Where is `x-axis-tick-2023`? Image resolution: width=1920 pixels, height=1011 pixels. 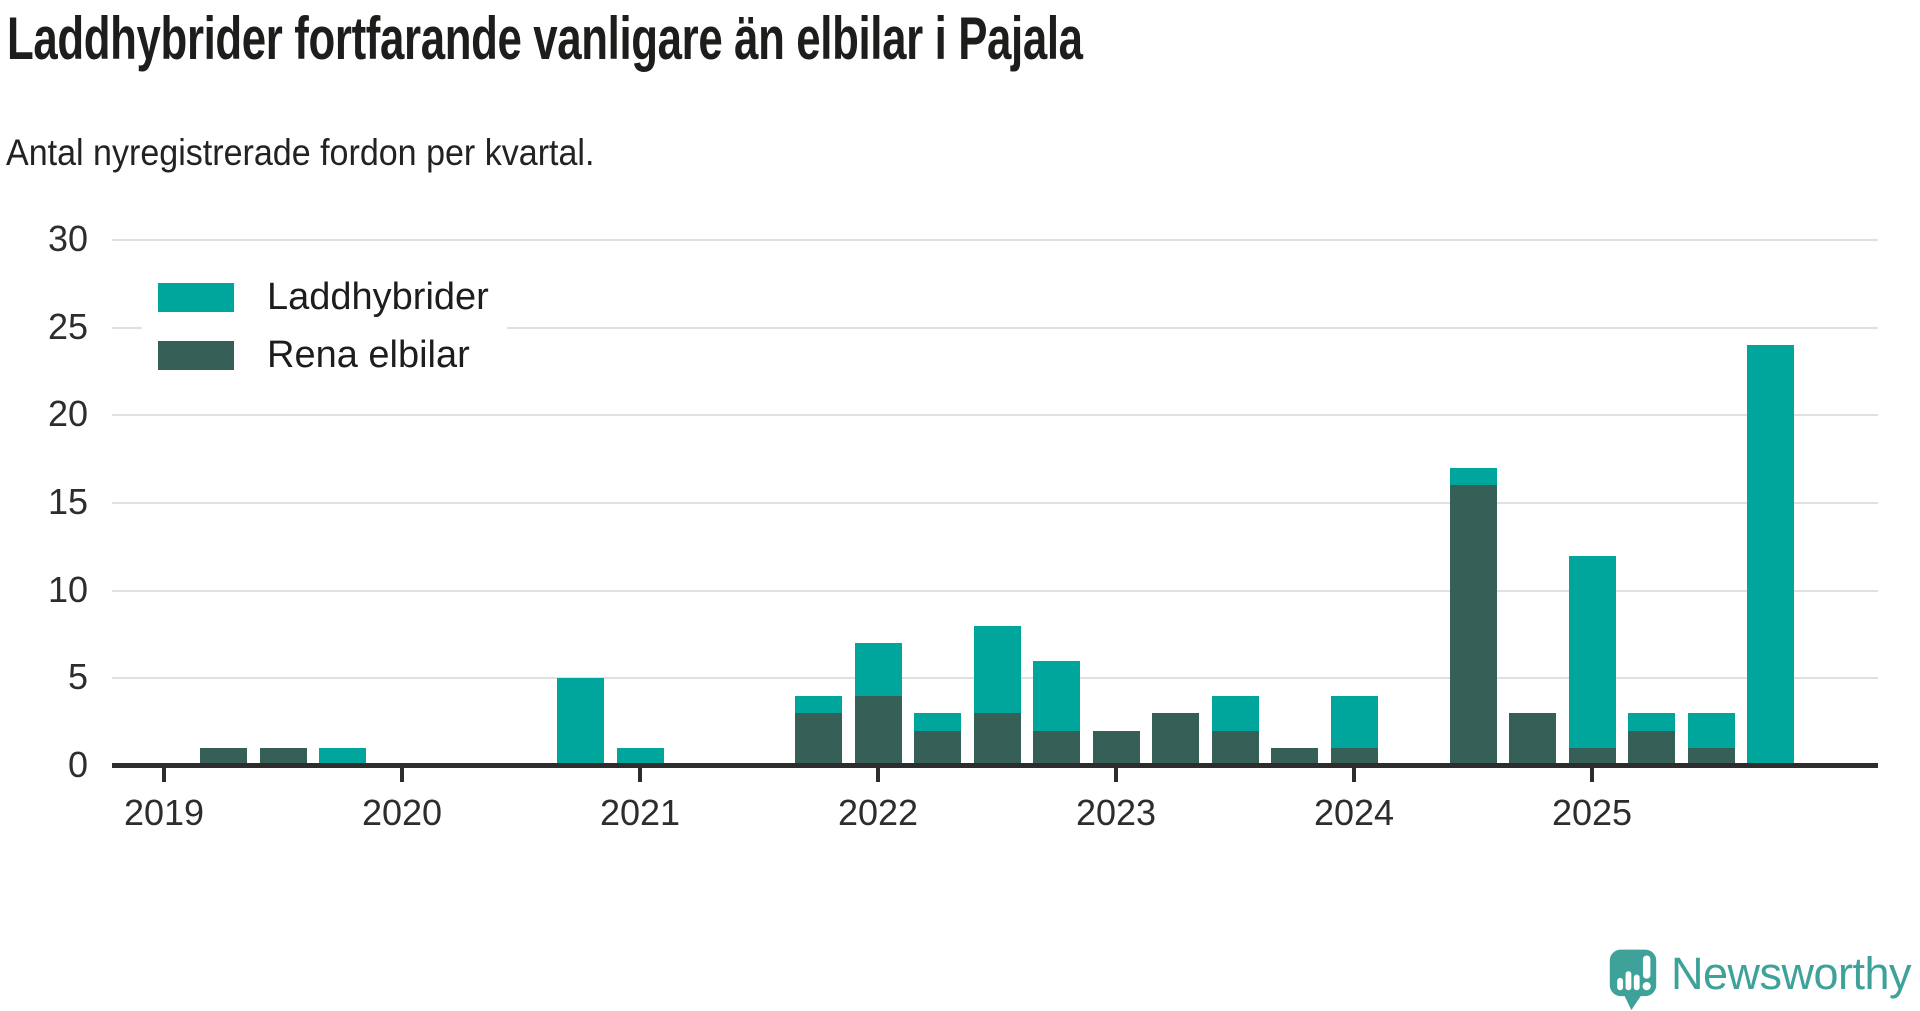
x-axis-tick-2023 is located at coordinates (1116, 775).